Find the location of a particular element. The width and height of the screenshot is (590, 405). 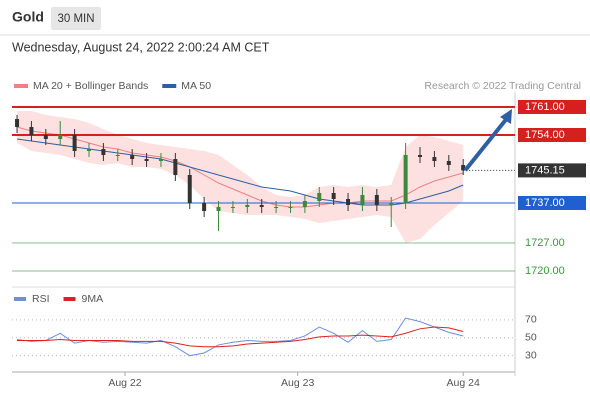

x-tick-label: Aug 23 is located at coordinates (297, 383).